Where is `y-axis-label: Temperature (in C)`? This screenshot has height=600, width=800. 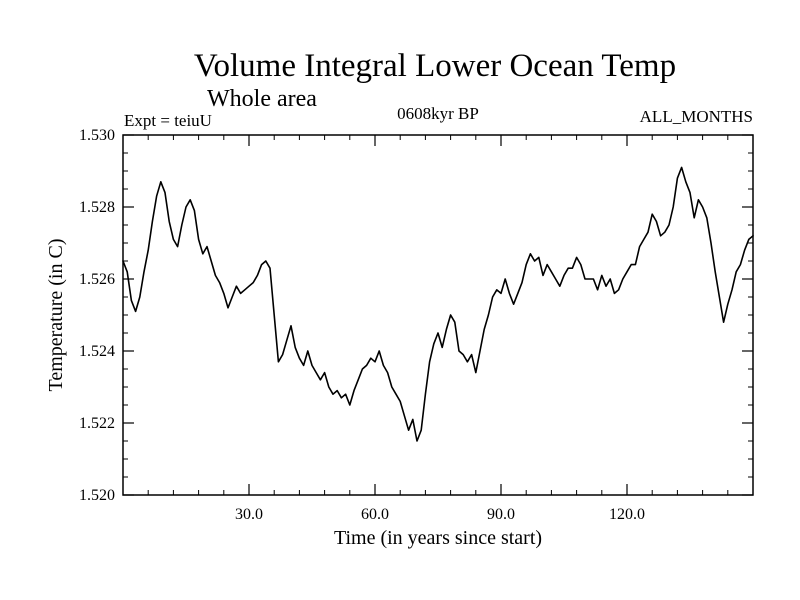
y-axis-label: Temperature (in C) is located at coordinates (56, 315).